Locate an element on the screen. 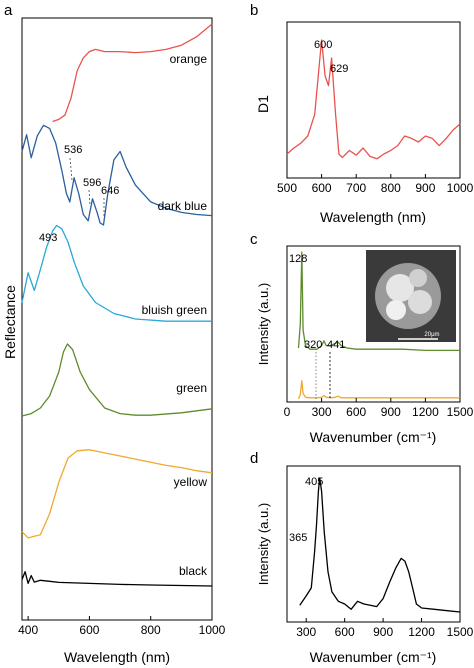  sem-inset: 20μm is located at coordinates (411, 296).